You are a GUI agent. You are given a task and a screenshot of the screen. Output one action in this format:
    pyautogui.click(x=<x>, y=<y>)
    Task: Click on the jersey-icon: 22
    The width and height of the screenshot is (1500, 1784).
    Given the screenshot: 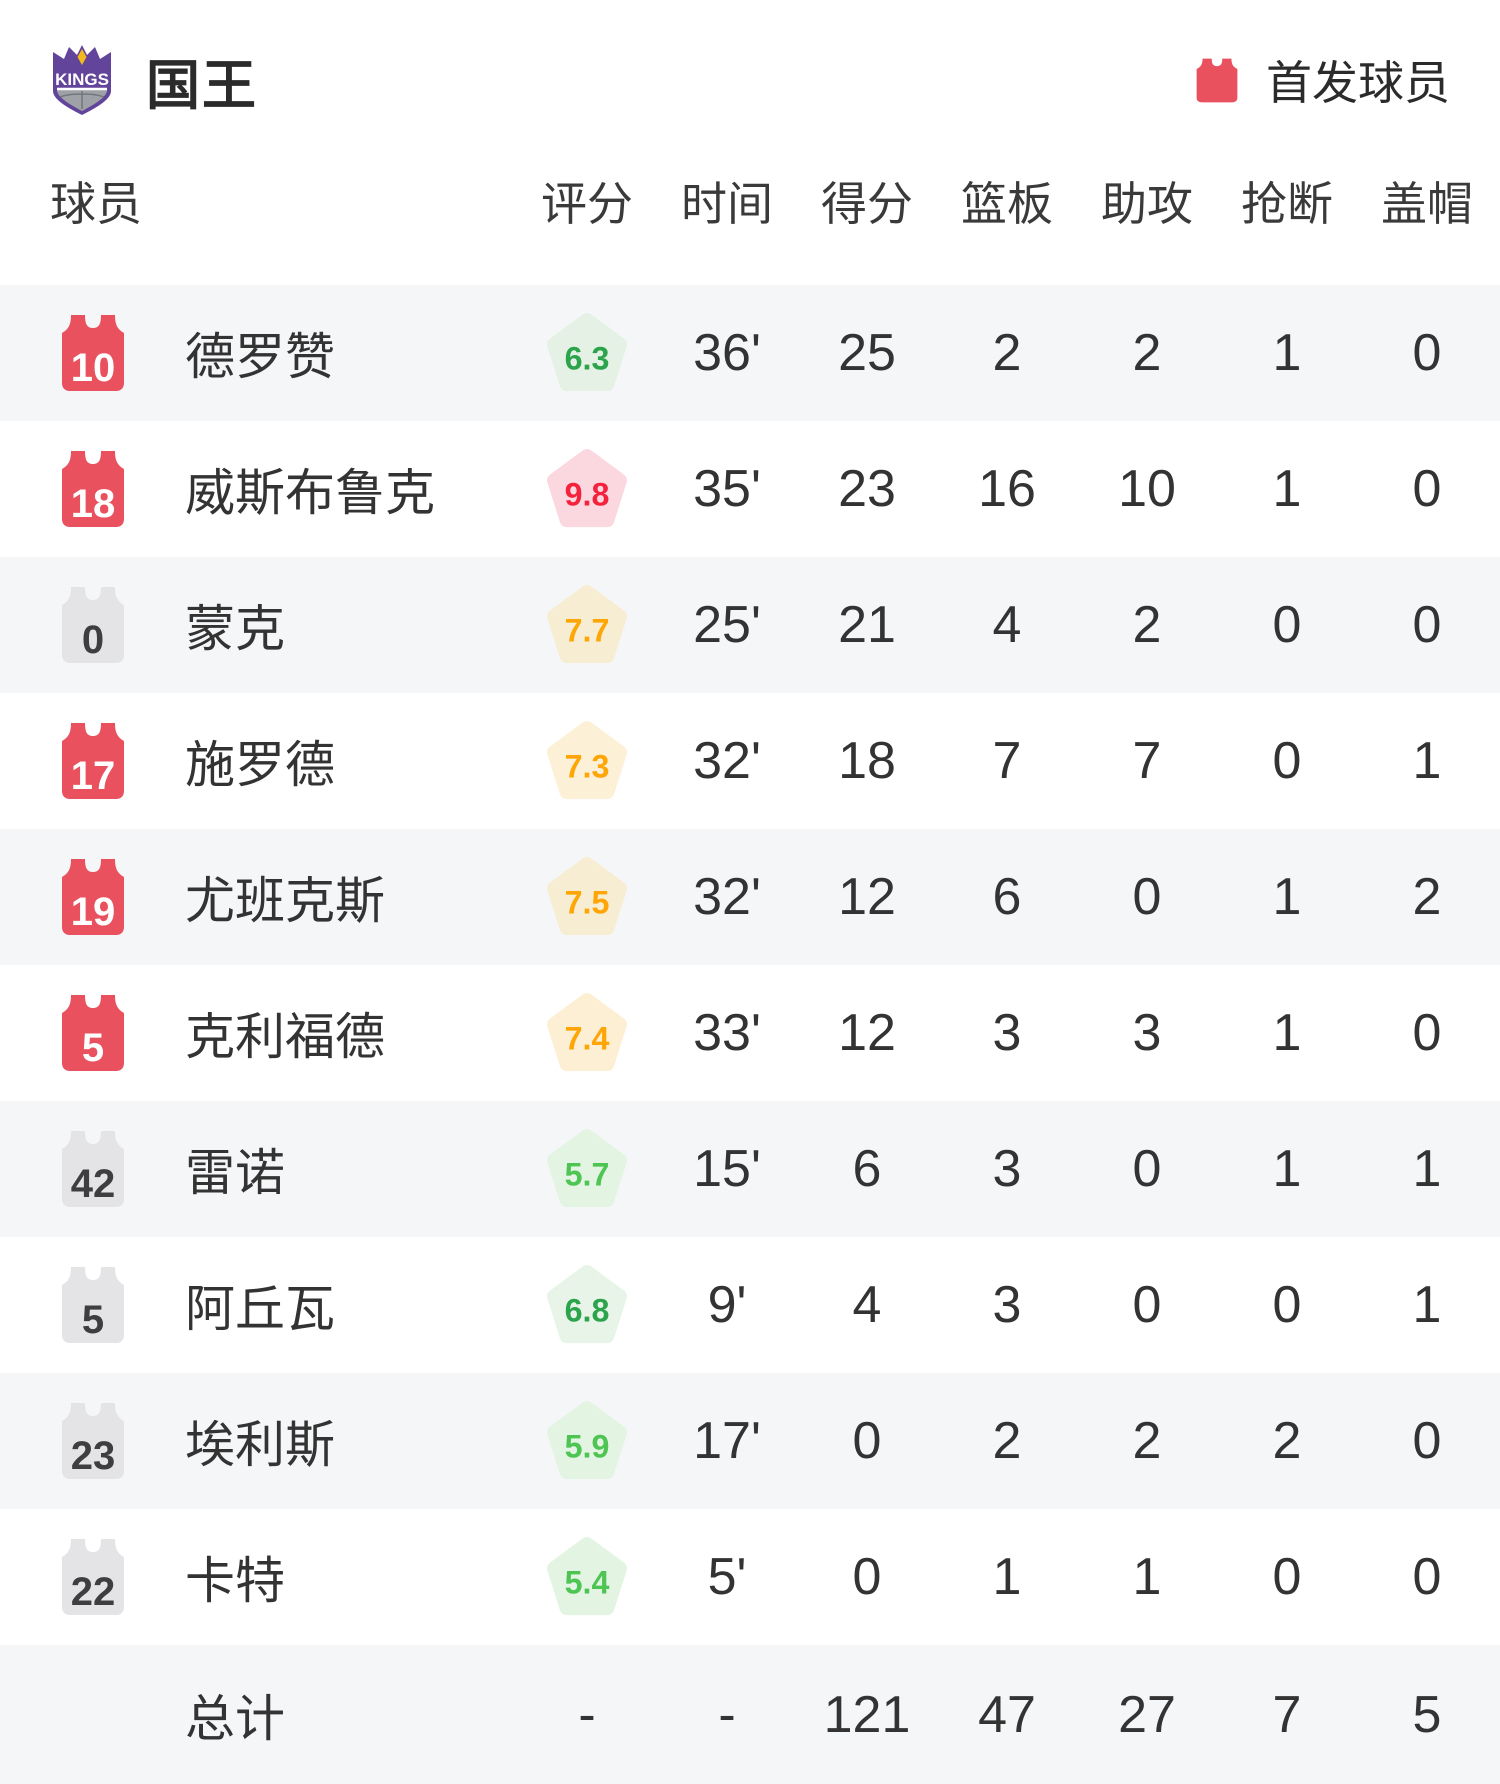 What is the action you would take?
    pyautogui.click(x=93, y=1577)
    